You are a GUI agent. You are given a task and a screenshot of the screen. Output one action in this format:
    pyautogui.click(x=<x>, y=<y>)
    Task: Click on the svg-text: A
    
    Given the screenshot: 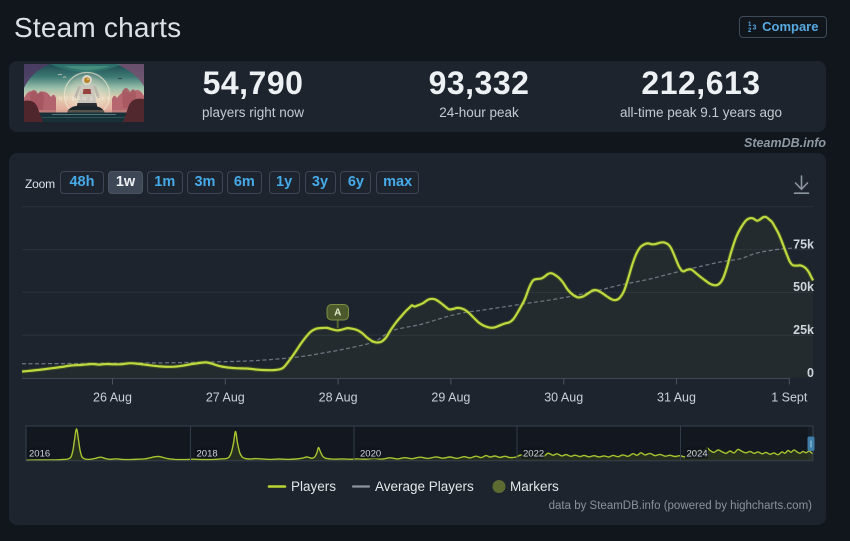 What is the action you would take?
    pyautogui.click(x=337, y=313)
    